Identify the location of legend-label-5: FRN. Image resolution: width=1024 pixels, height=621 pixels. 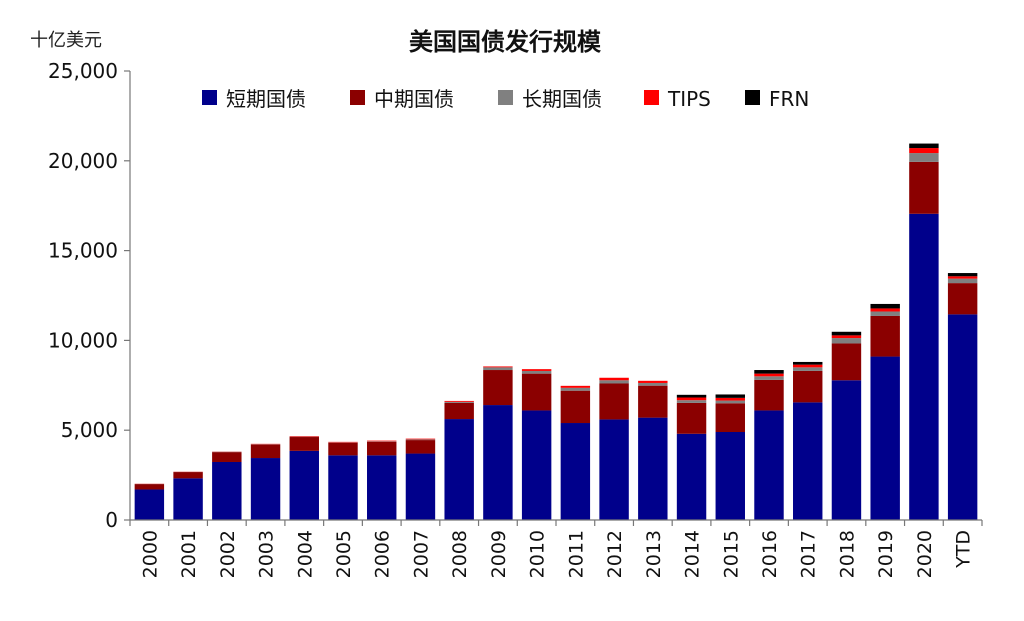
(789, 99).